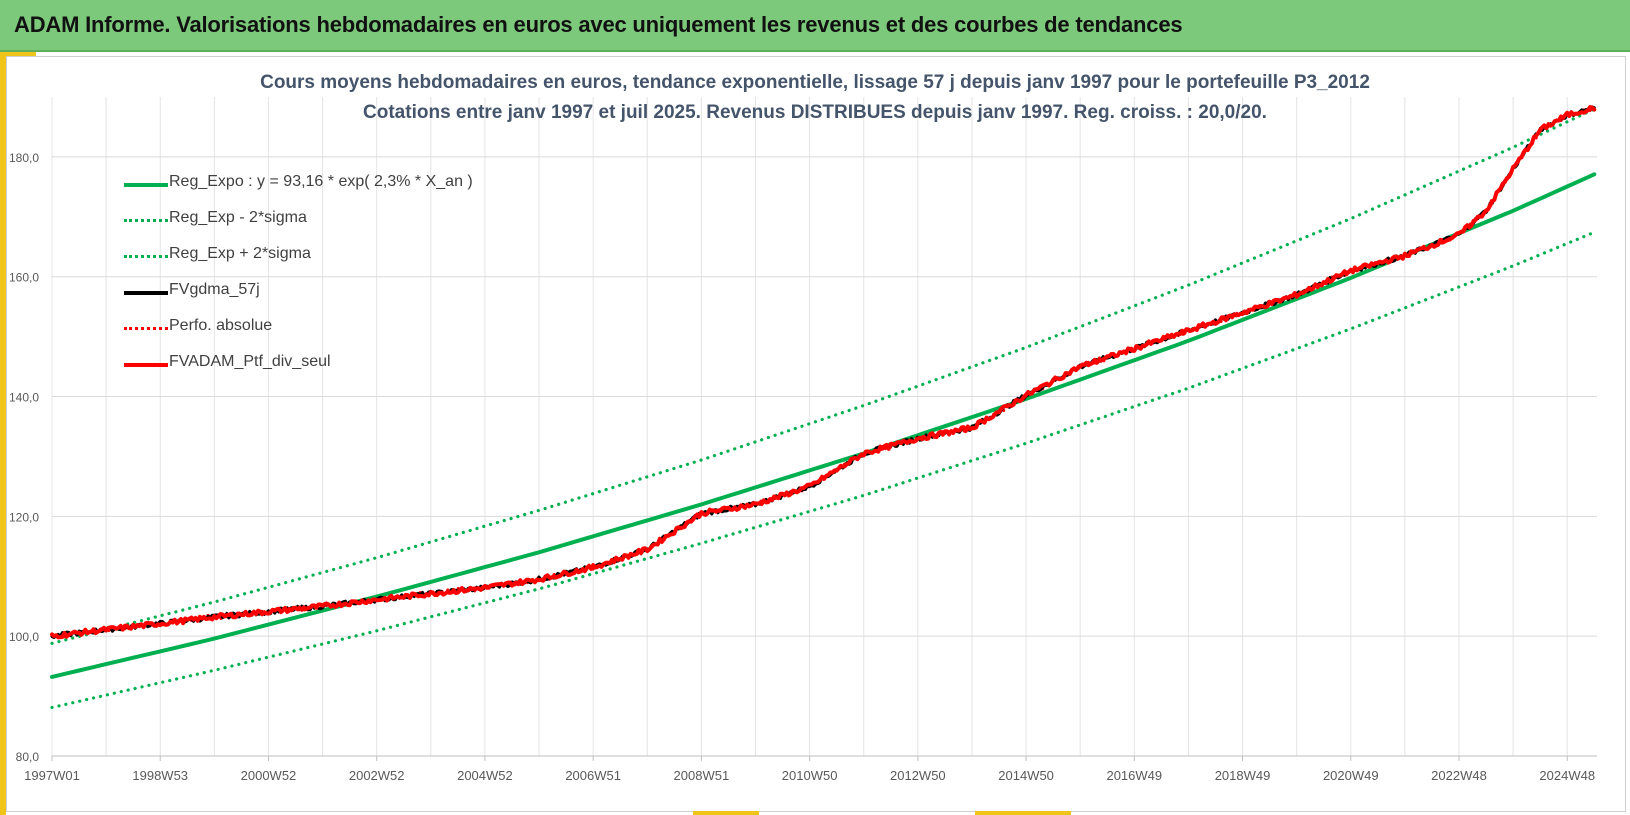  I want to click on y-tick-label: 80,0, so click(28, 757).